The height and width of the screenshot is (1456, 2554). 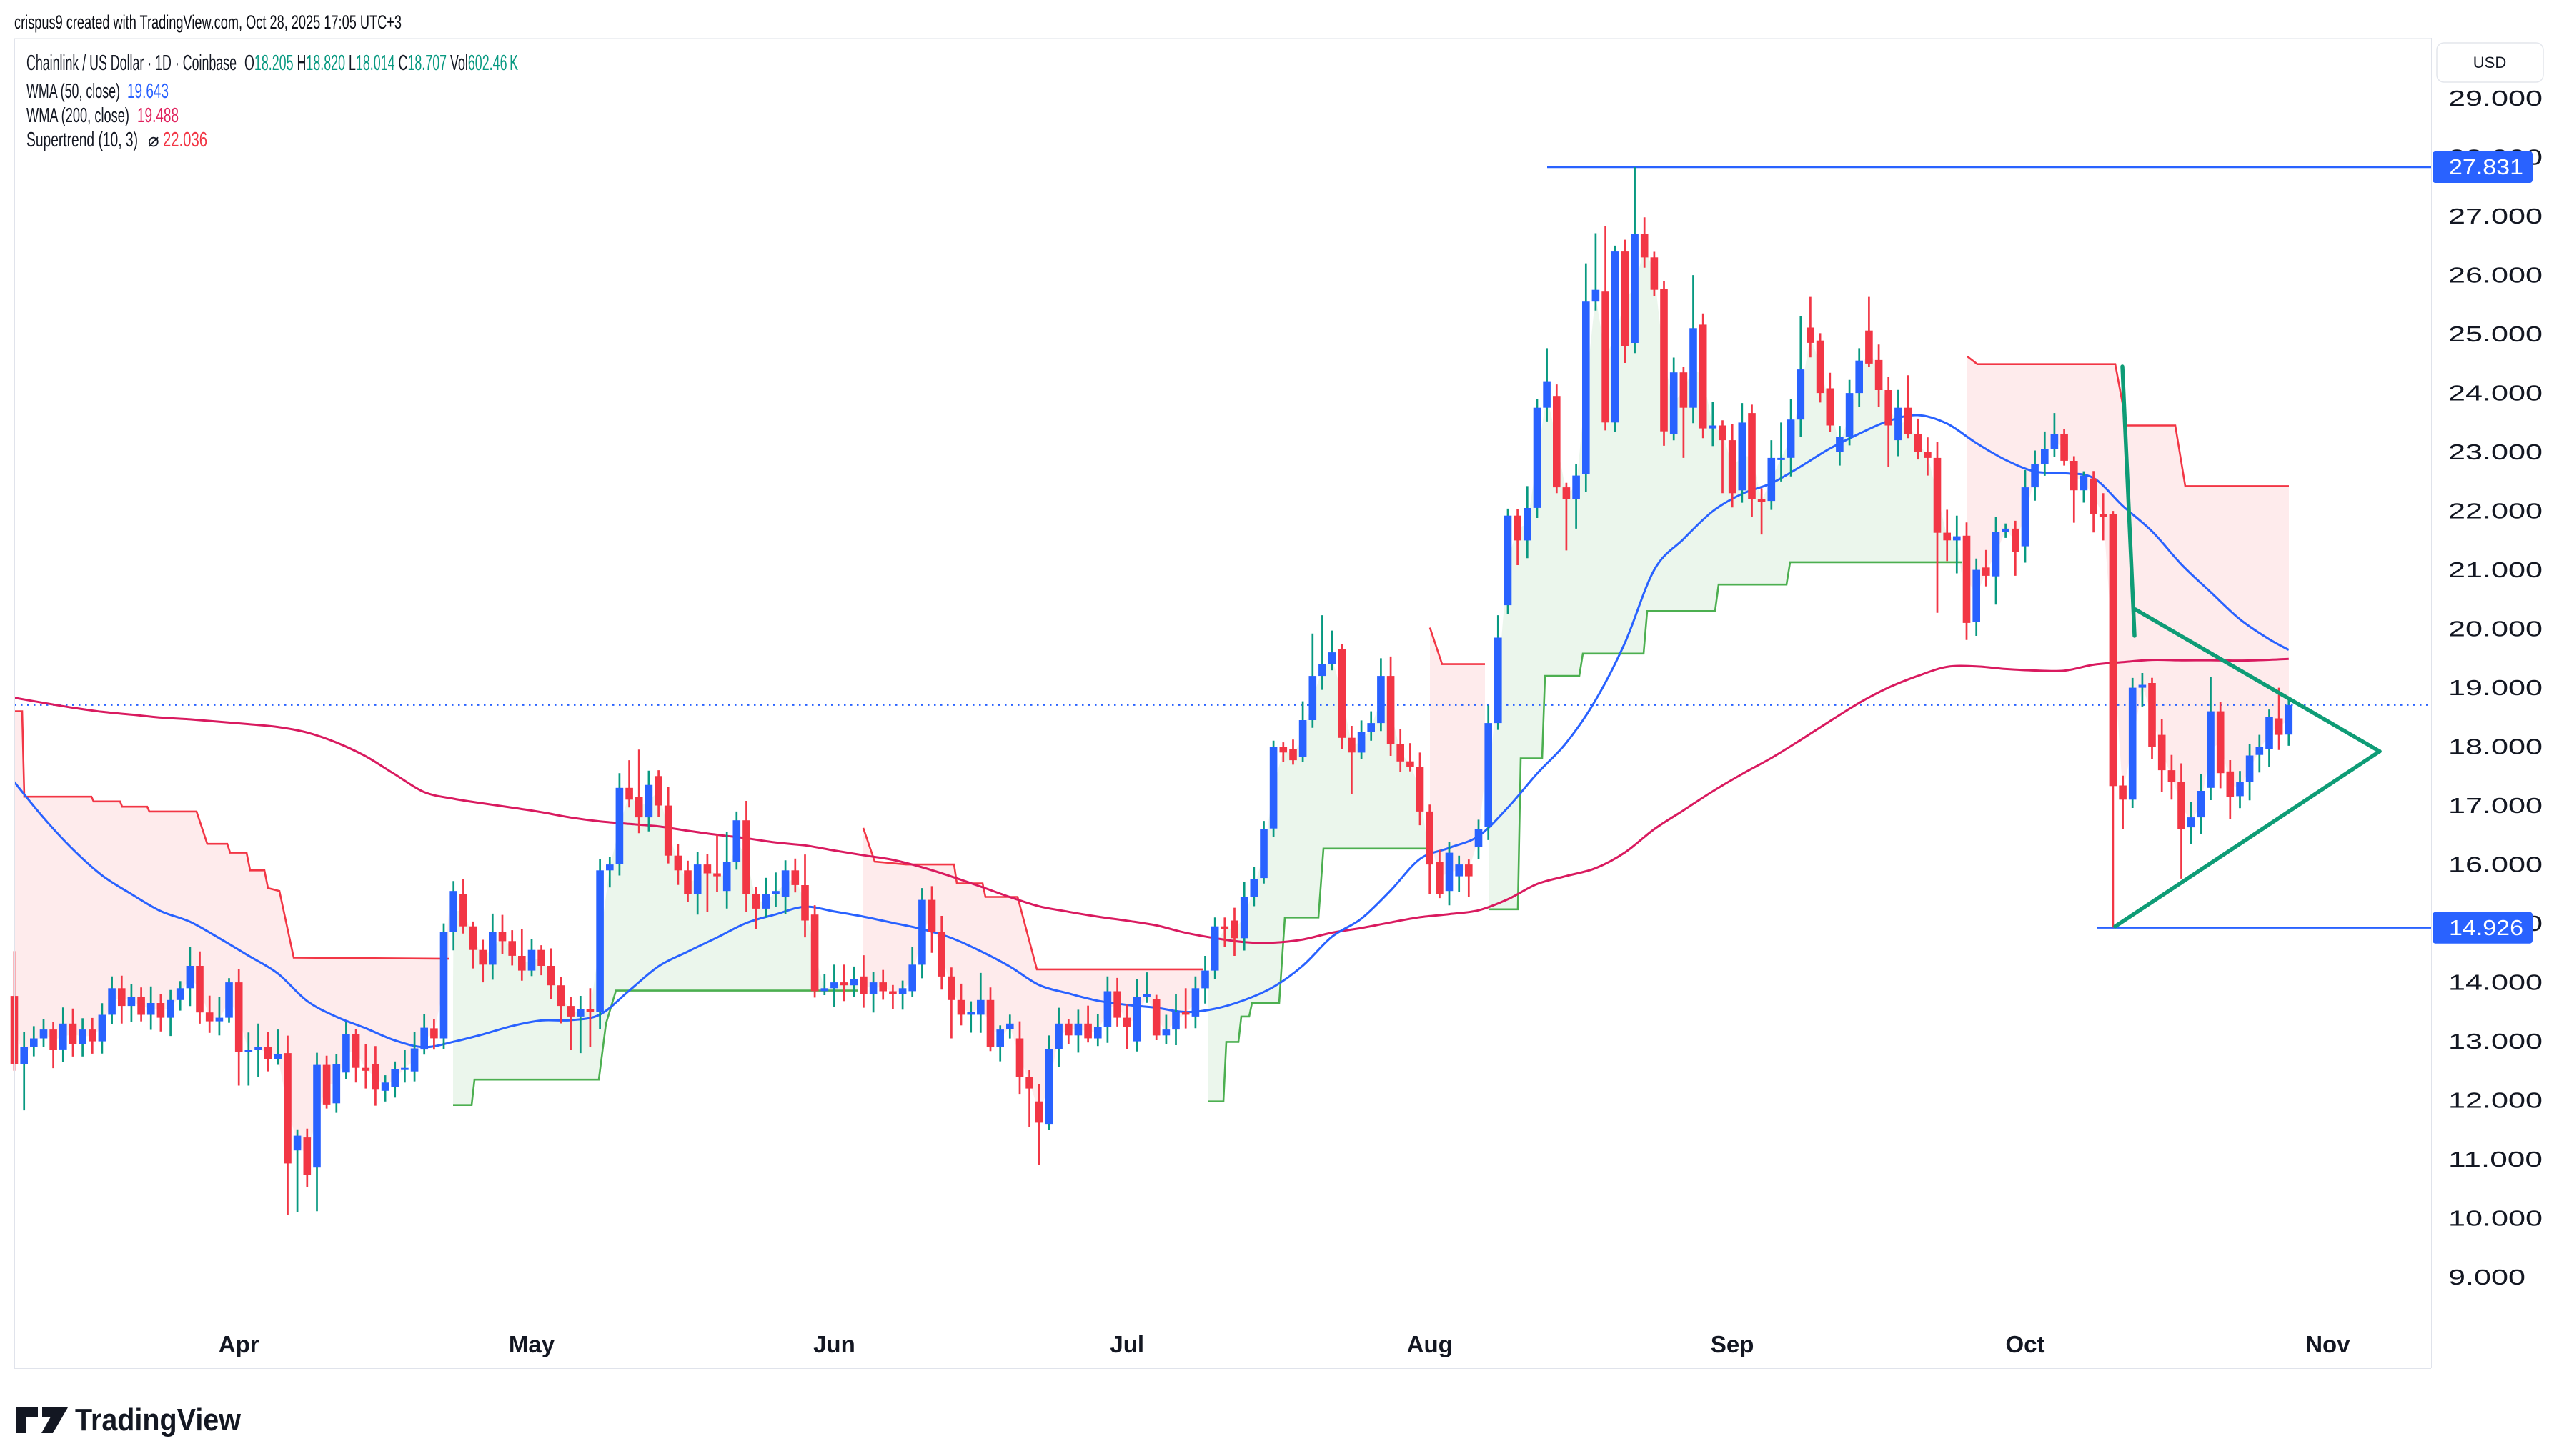 I want to click on svg-text: Sep, so click(x=1732, y=1344).